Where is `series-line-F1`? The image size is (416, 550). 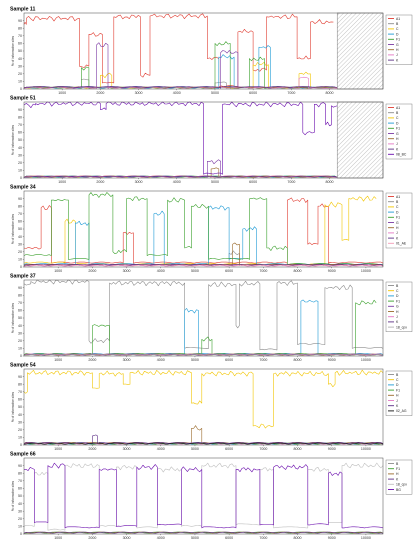
series-line-F1 is located at coordinates (203, 229).